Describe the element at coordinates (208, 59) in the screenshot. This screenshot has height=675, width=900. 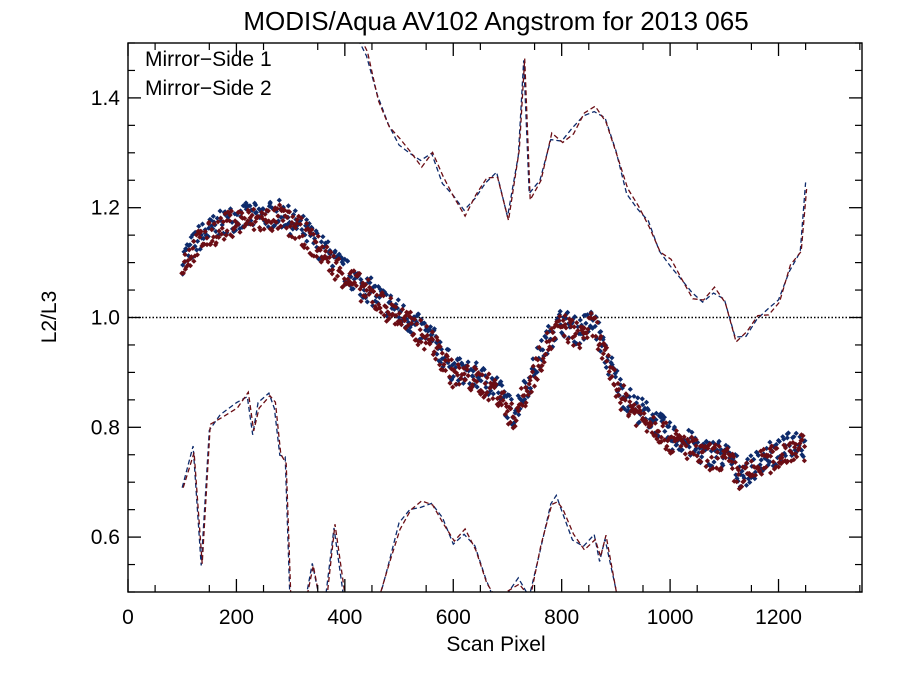
I see `legend-entry-mirror-side-1: Mirror−Side 1` at that location.